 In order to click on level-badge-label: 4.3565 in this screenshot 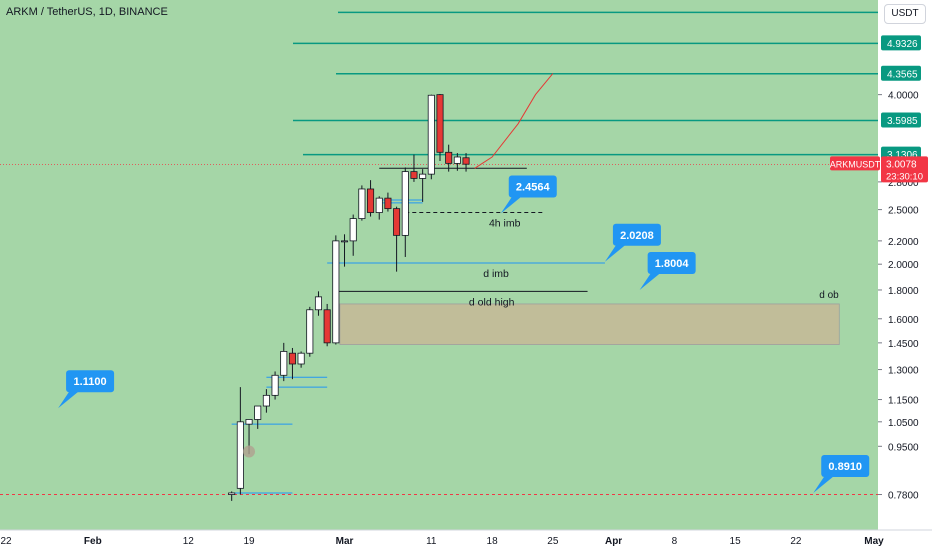, I will do `click(902, 74)`.